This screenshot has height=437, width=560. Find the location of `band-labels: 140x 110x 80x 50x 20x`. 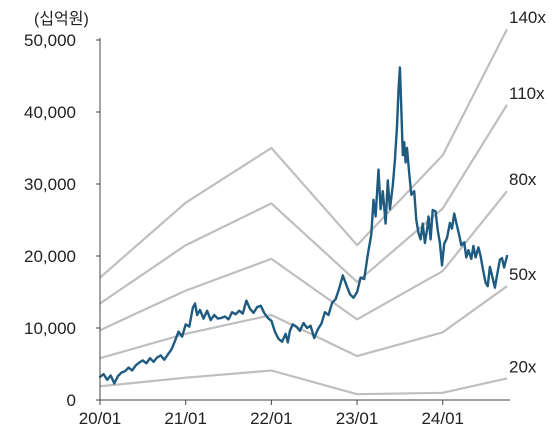

band-labels: 140x 110x 80x 50x 20x is located at coordinates (527, 192).